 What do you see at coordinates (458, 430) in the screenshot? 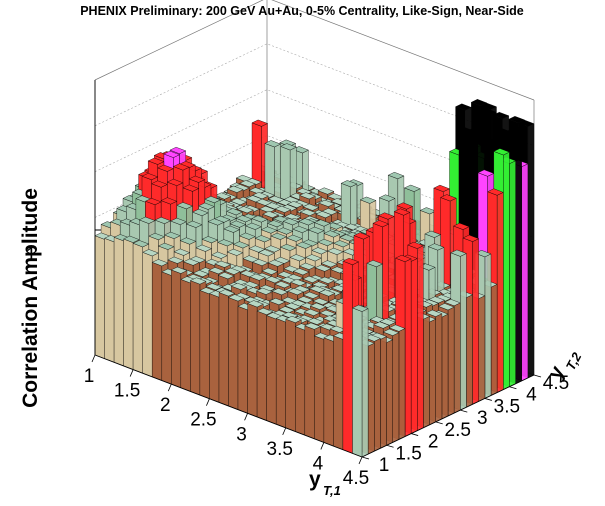
I see `y-tick-label: 2.5` at bounding box center [458, 430].